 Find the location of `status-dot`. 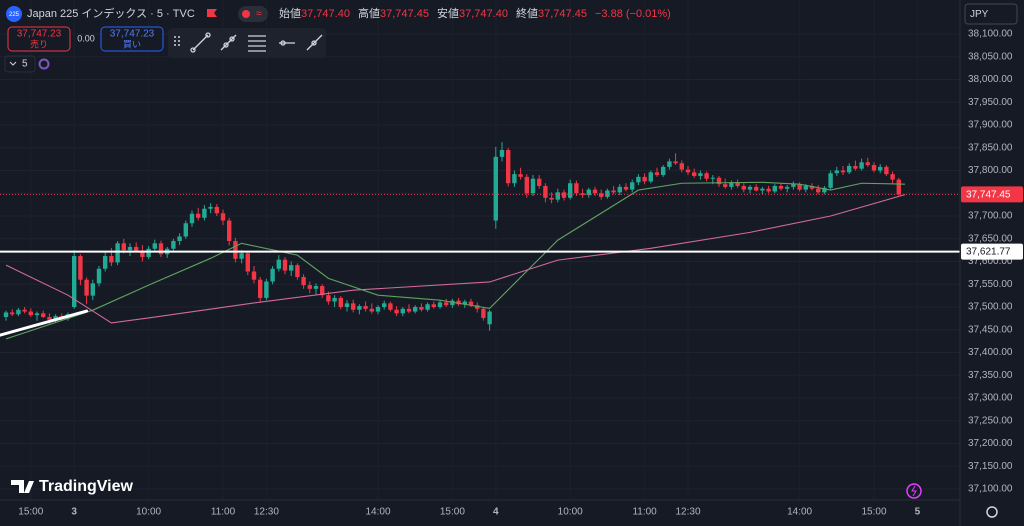

status-dot is located at coordinates (246, 14).